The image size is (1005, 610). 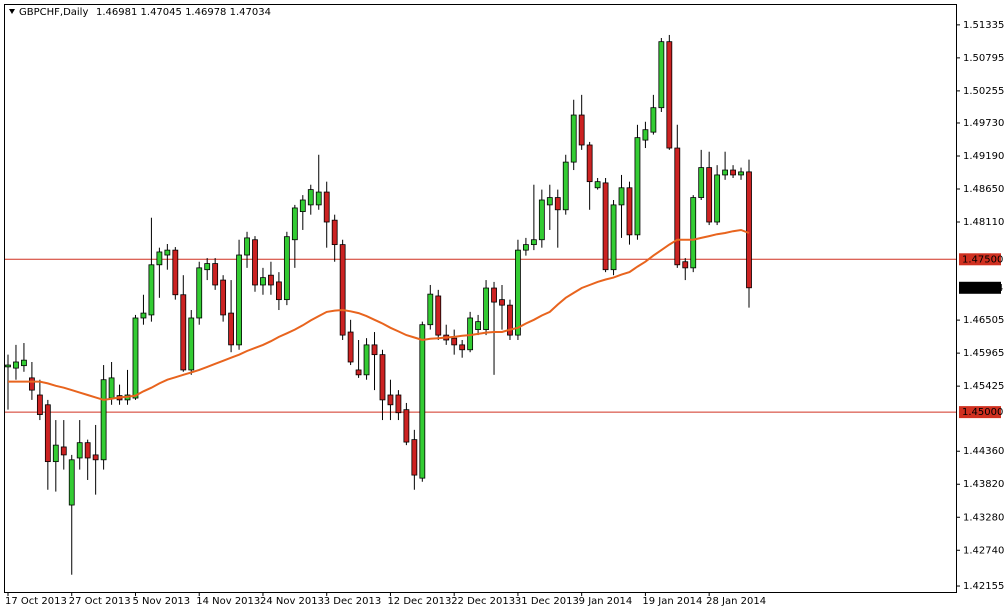 I want to click on y-tick-label: 1.44360, so click(x=983, y=451).